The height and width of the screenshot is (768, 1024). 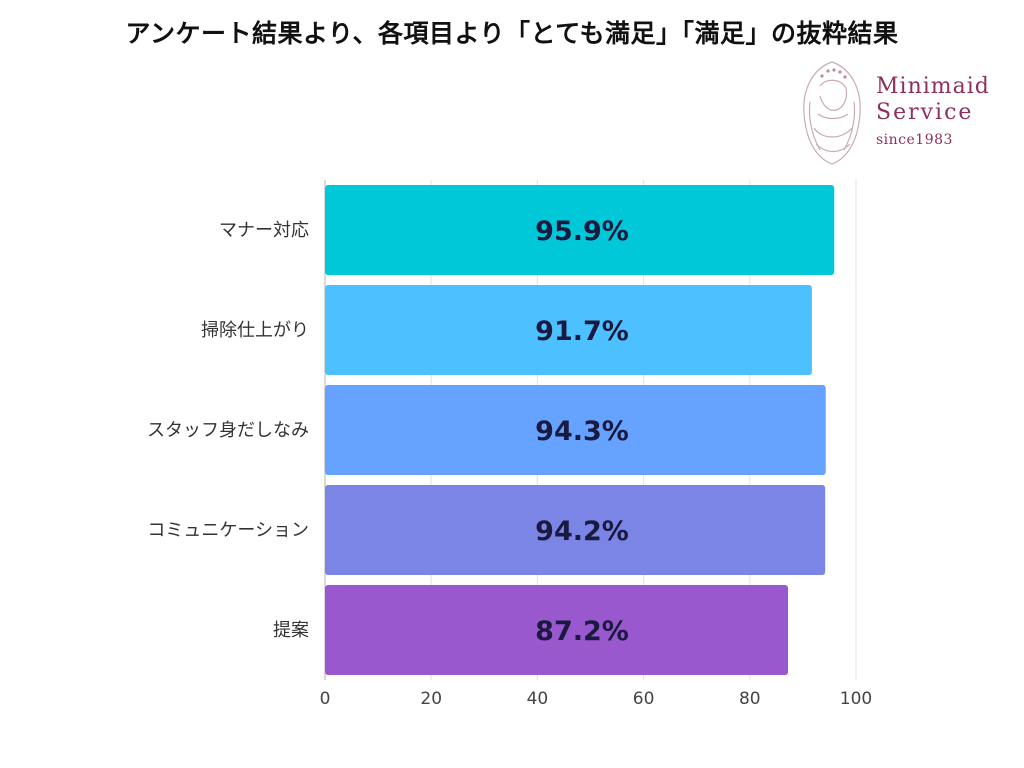 What do you see at coordinates (644, 699) in the screenshot?
I see `x-tick-label: 60` at bounding box center [644, 699].